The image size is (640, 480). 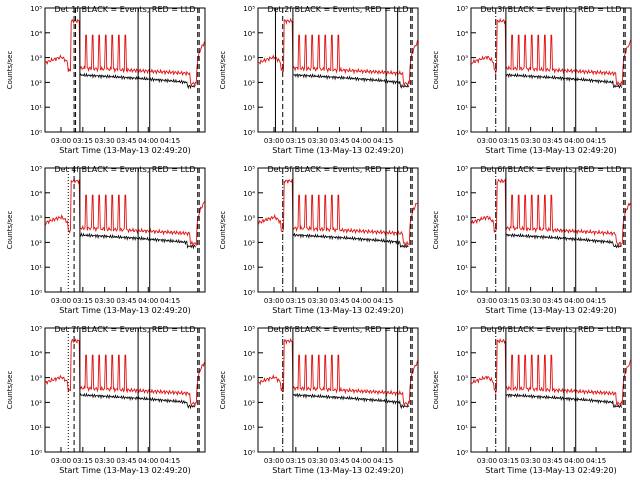 What do you see at coordinates (124, 169) in the screenshot?
I see `panel-title: Det 4f BLACK = Events, RED = LLD` at bounding box center [124, 169].